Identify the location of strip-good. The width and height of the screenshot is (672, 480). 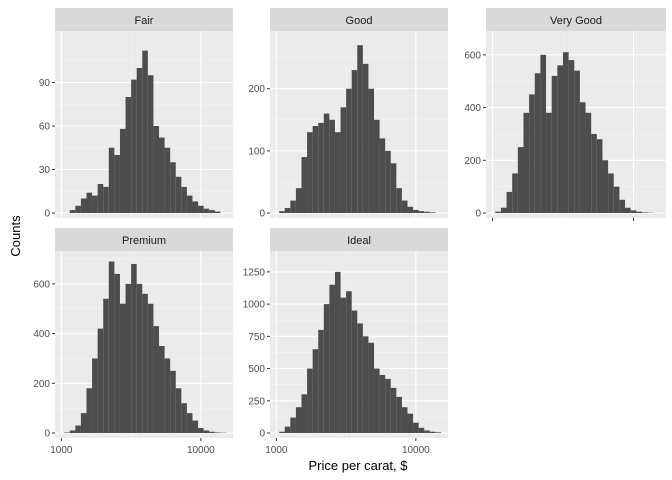
(359, 19).